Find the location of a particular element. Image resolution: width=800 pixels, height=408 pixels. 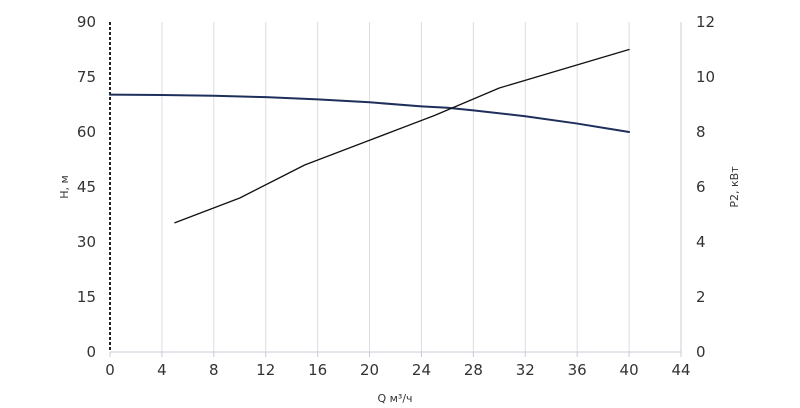

left-y-tick-label: 45 is located at coordinates (86, 187).